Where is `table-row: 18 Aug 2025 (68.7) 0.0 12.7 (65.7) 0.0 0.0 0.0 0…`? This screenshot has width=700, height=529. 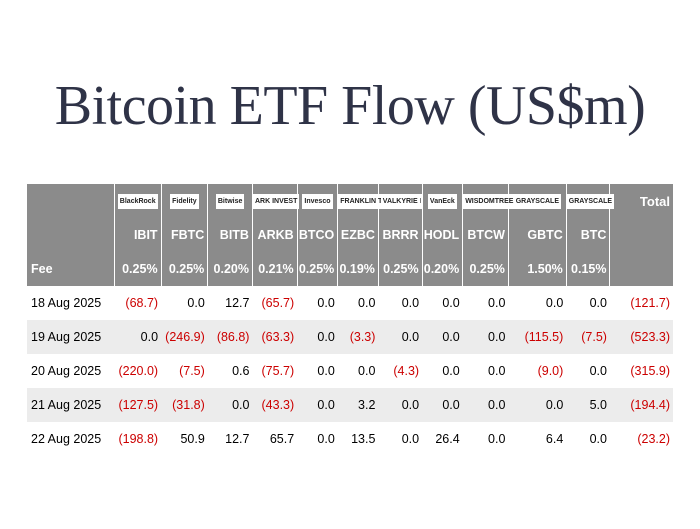 table-row: 18 Aug 2025 (68.7) 0.0 12.7 (65.7) 0.0 0.0 0.0 0… is located at coordinates (350, 303).